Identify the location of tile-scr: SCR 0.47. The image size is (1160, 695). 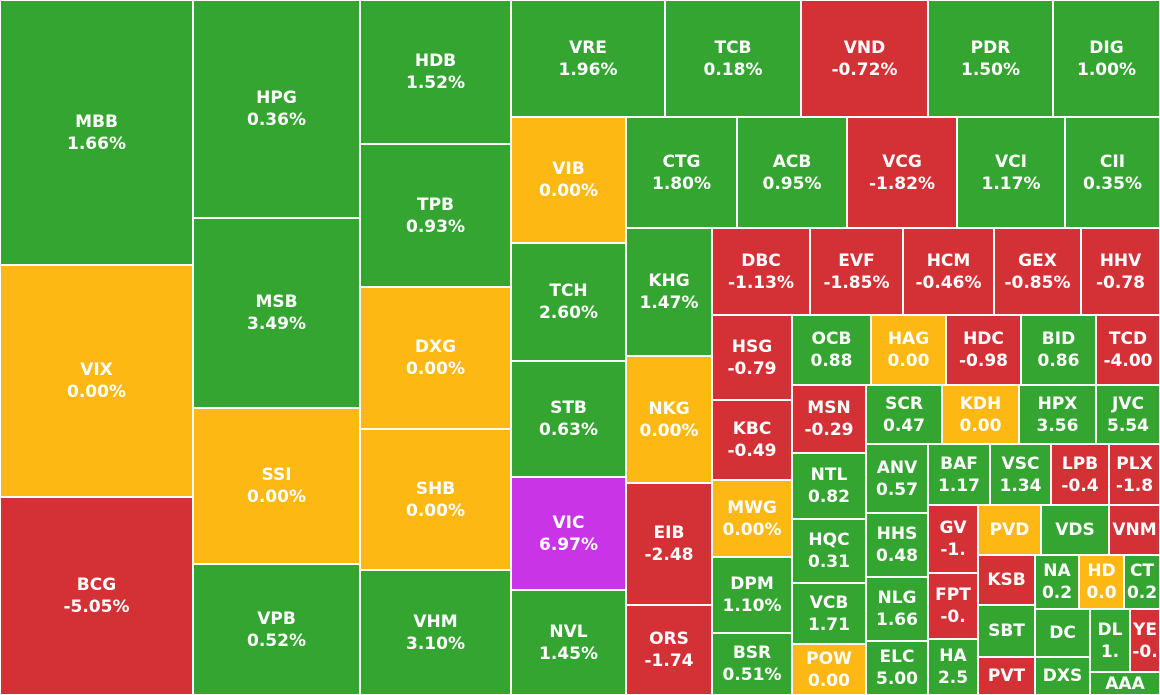
(904, 414).